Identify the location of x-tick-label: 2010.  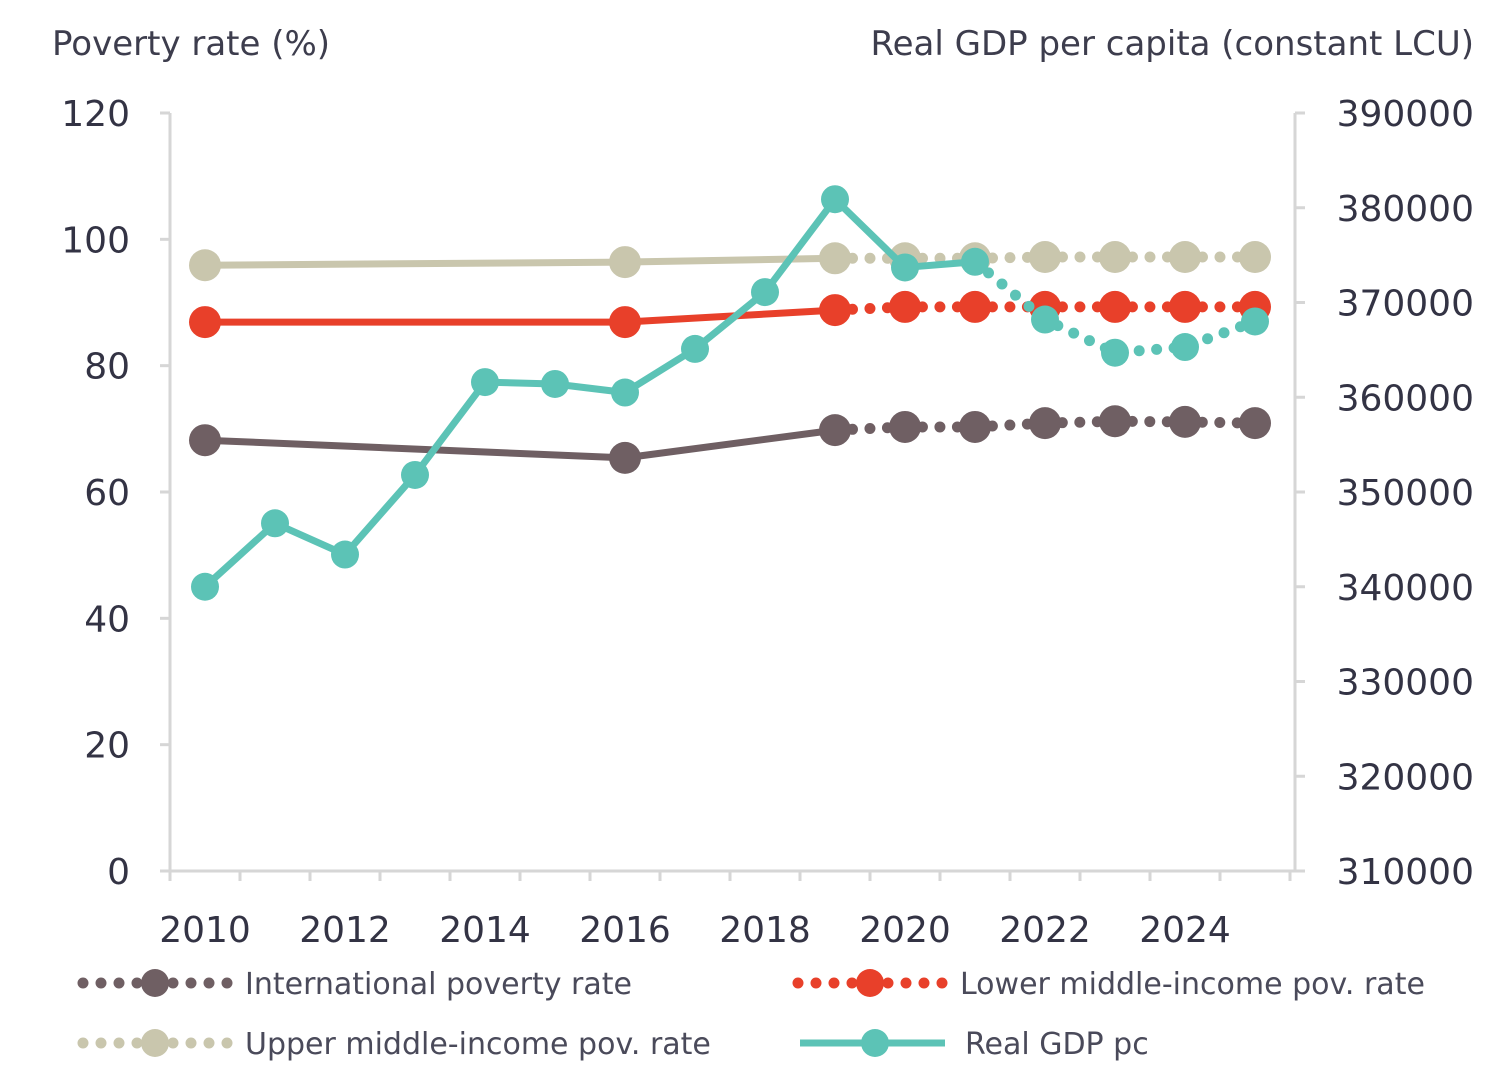
(205, 930).